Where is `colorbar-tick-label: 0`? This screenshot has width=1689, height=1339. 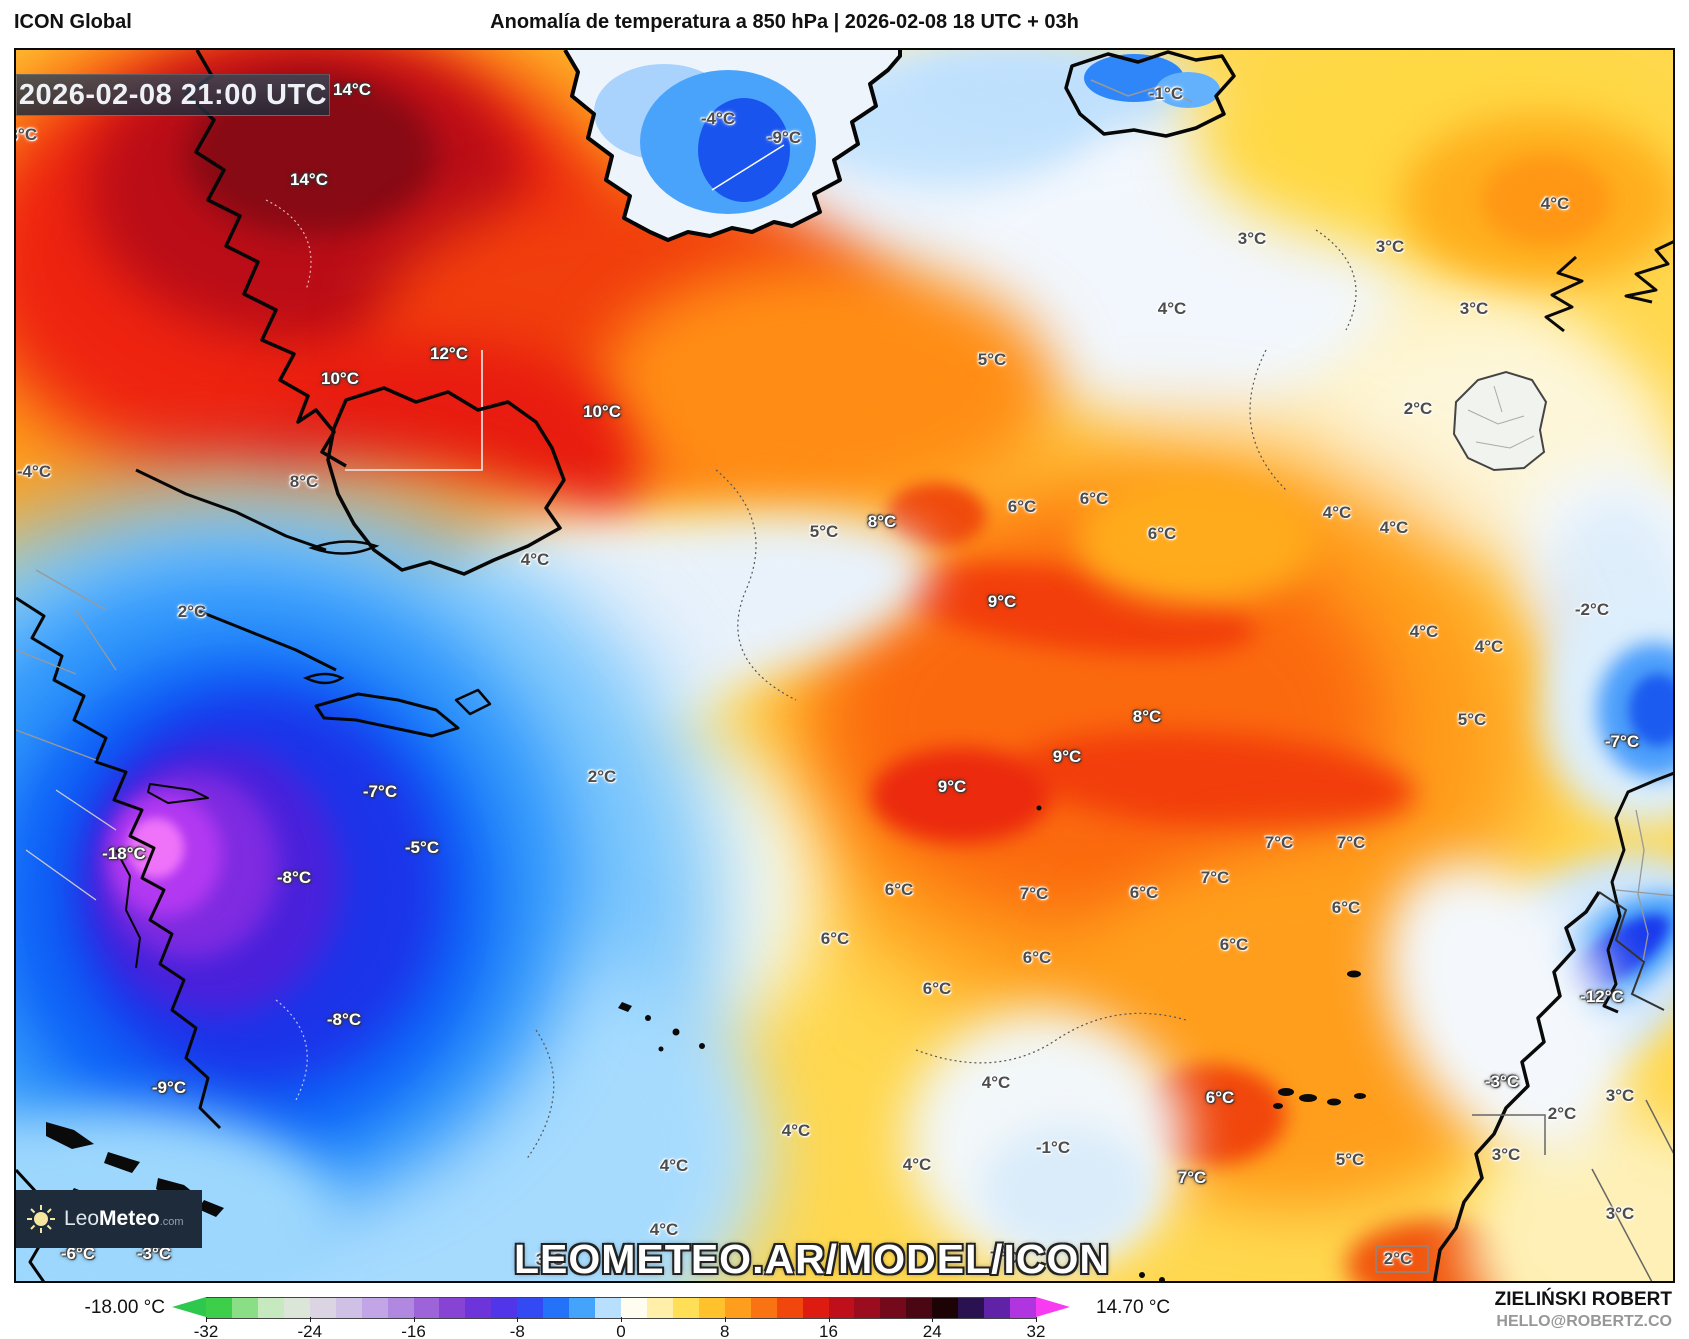 colorbar-tick-label: 0 is located at coordinates (621, 1330).